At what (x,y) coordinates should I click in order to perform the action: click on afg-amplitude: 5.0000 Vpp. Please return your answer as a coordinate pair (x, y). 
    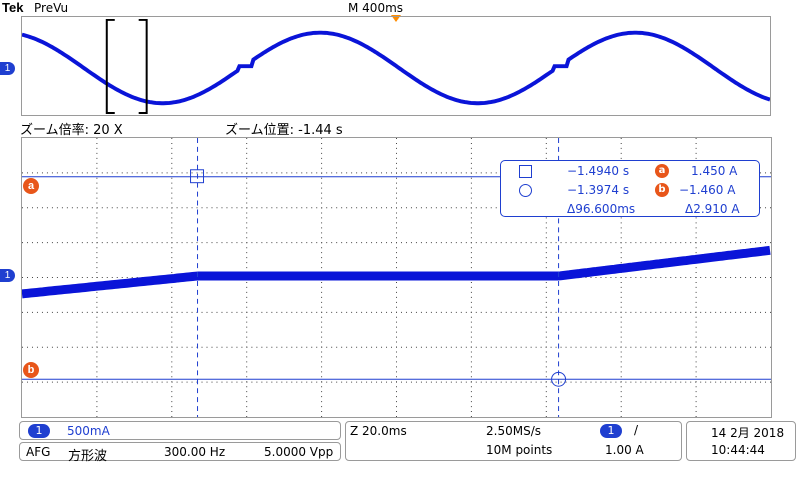
    Looking at the image, I should click on (299, 452).